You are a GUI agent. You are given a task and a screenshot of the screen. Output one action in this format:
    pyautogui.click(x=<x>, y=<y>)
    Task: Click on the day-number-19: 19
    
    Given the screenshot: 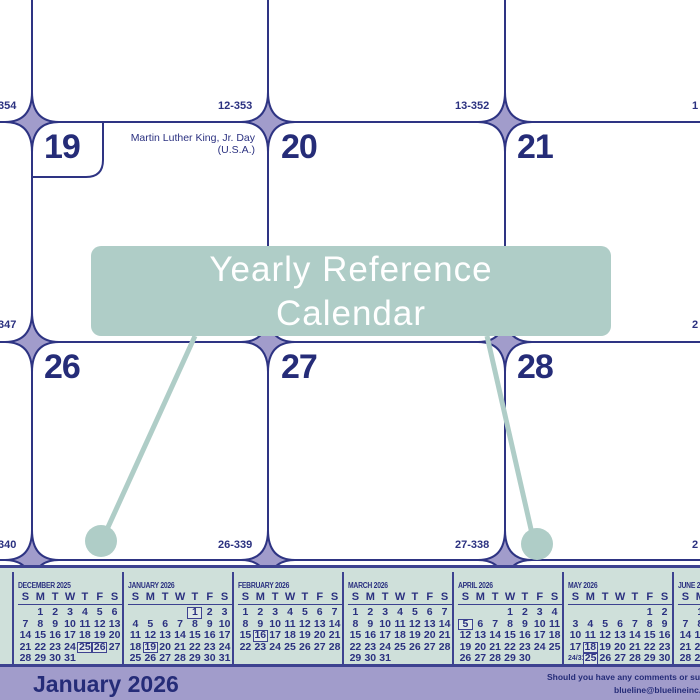 What is the action you would take?
    pyautogui.click(x=62, y=147)
    